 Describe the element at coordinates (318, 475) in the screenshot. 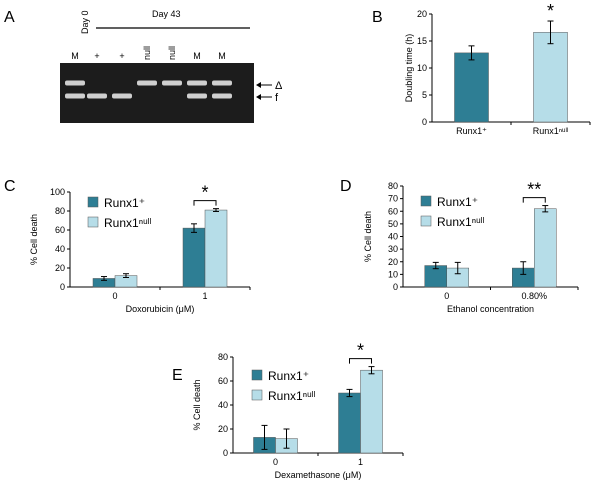

I see `x-axis-title: Dexamethasone (μM)` at that location.